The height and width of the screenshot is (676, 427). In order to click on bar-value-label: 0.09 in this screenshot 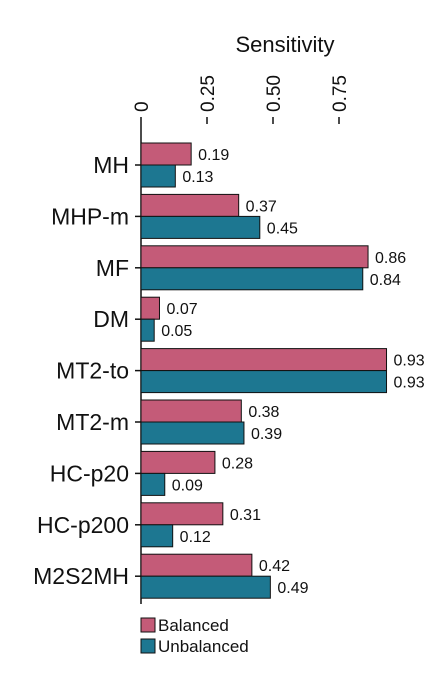, I will do `click(187, 485)`.